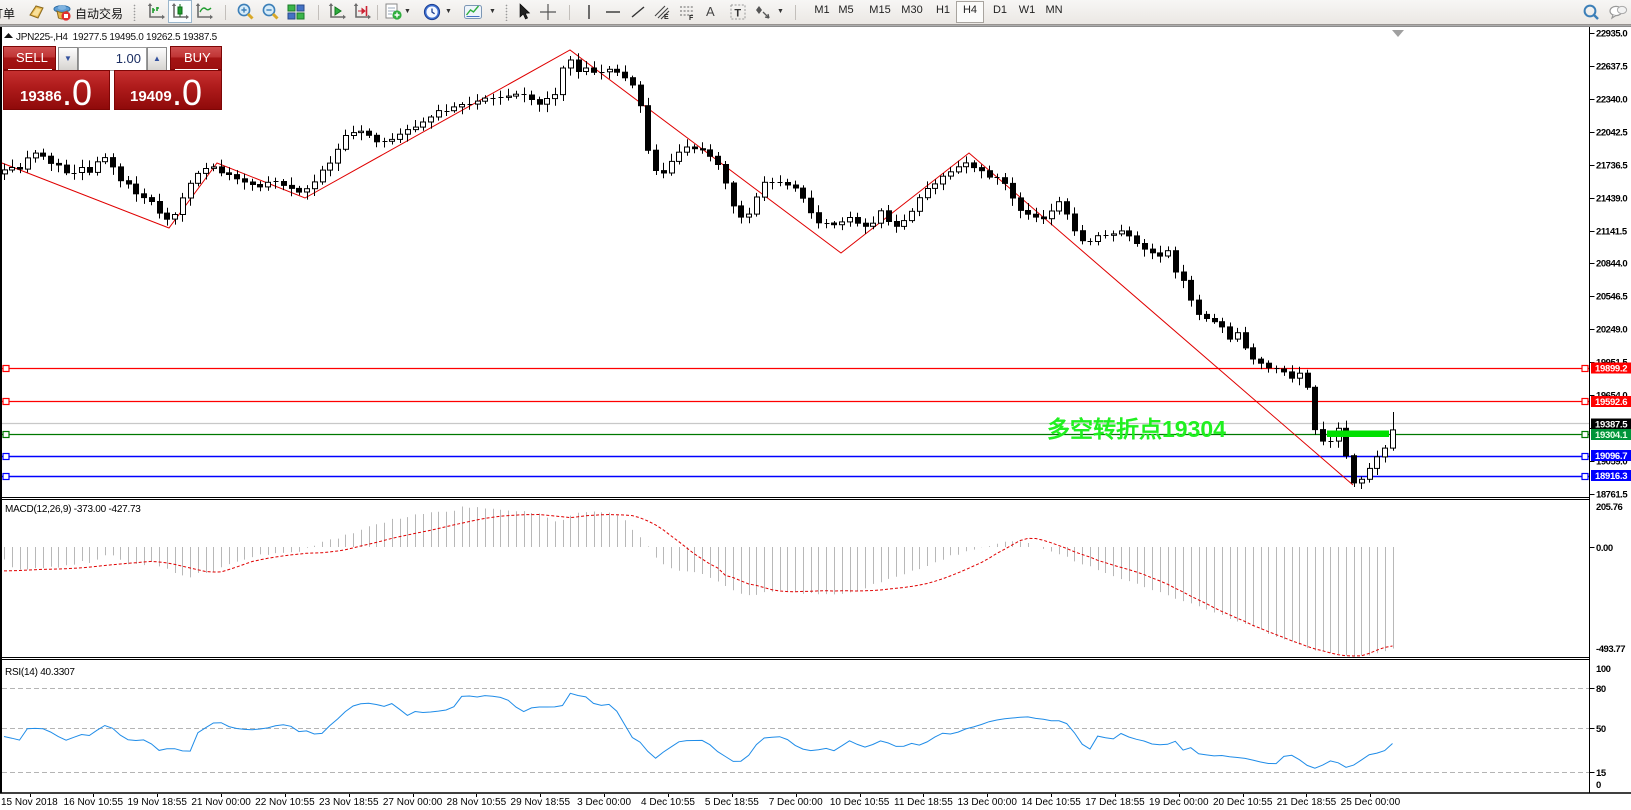 This screenshot has width=1631, height=810. What do you see at coordinates (1307, 802) in the screenshot?
I see `svg-text: 21 Dec 18:55` at bounding box center [1307, 802].